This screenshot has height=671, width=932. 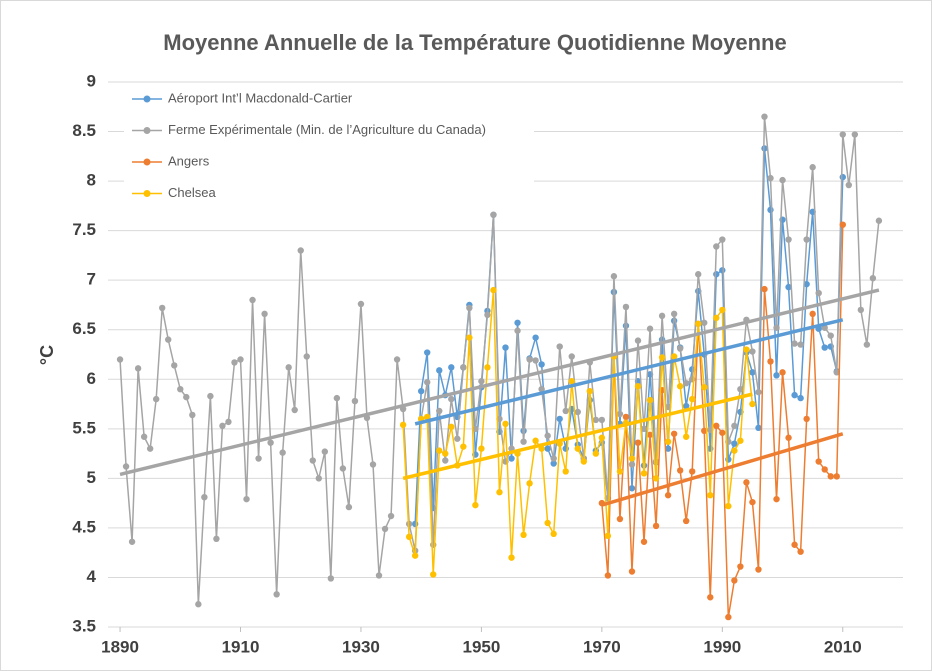 I want to click on x-tick-label: 1890, so click(x=120, y=646).